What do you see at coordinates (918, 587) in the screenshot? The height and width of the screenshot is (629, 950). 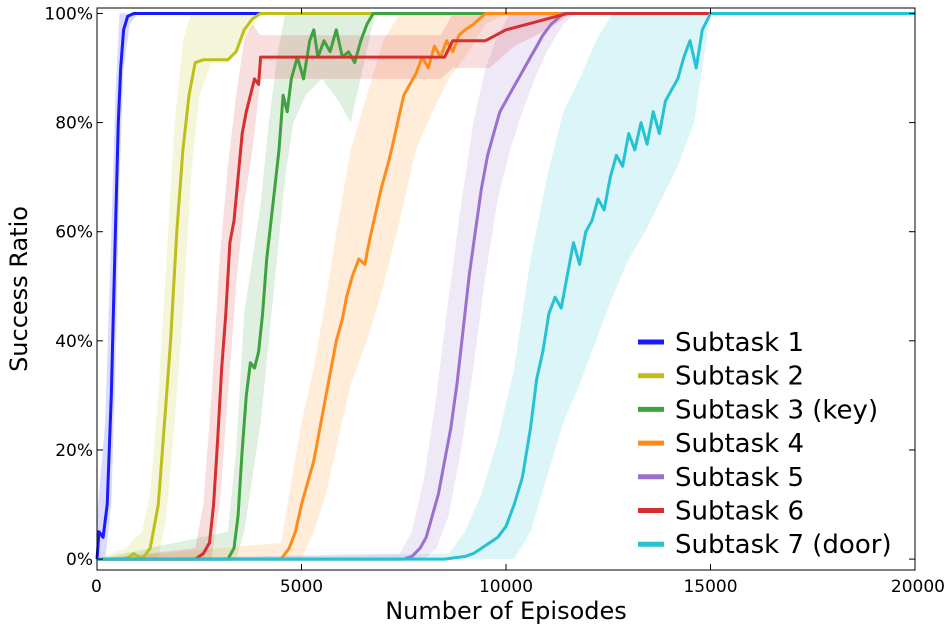 I see `x-tick-label: 20000` at bounding box center [918, 587].